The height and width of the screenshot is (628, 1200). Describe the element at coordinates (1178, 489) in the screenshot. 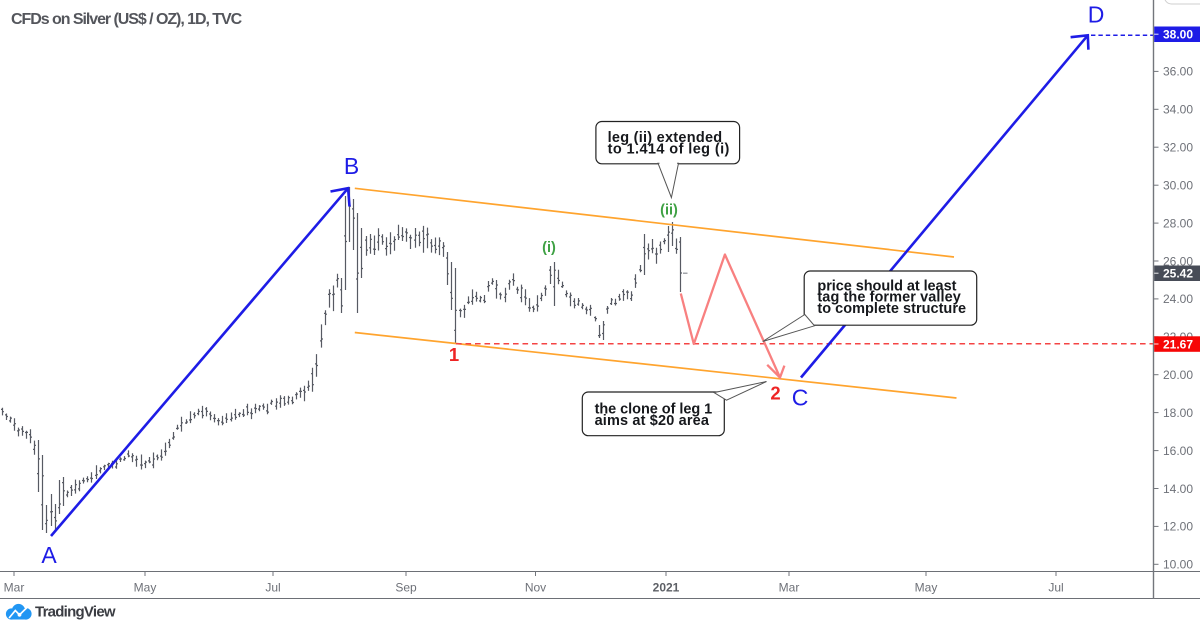

I see `svg-text: 14.00` at that location.